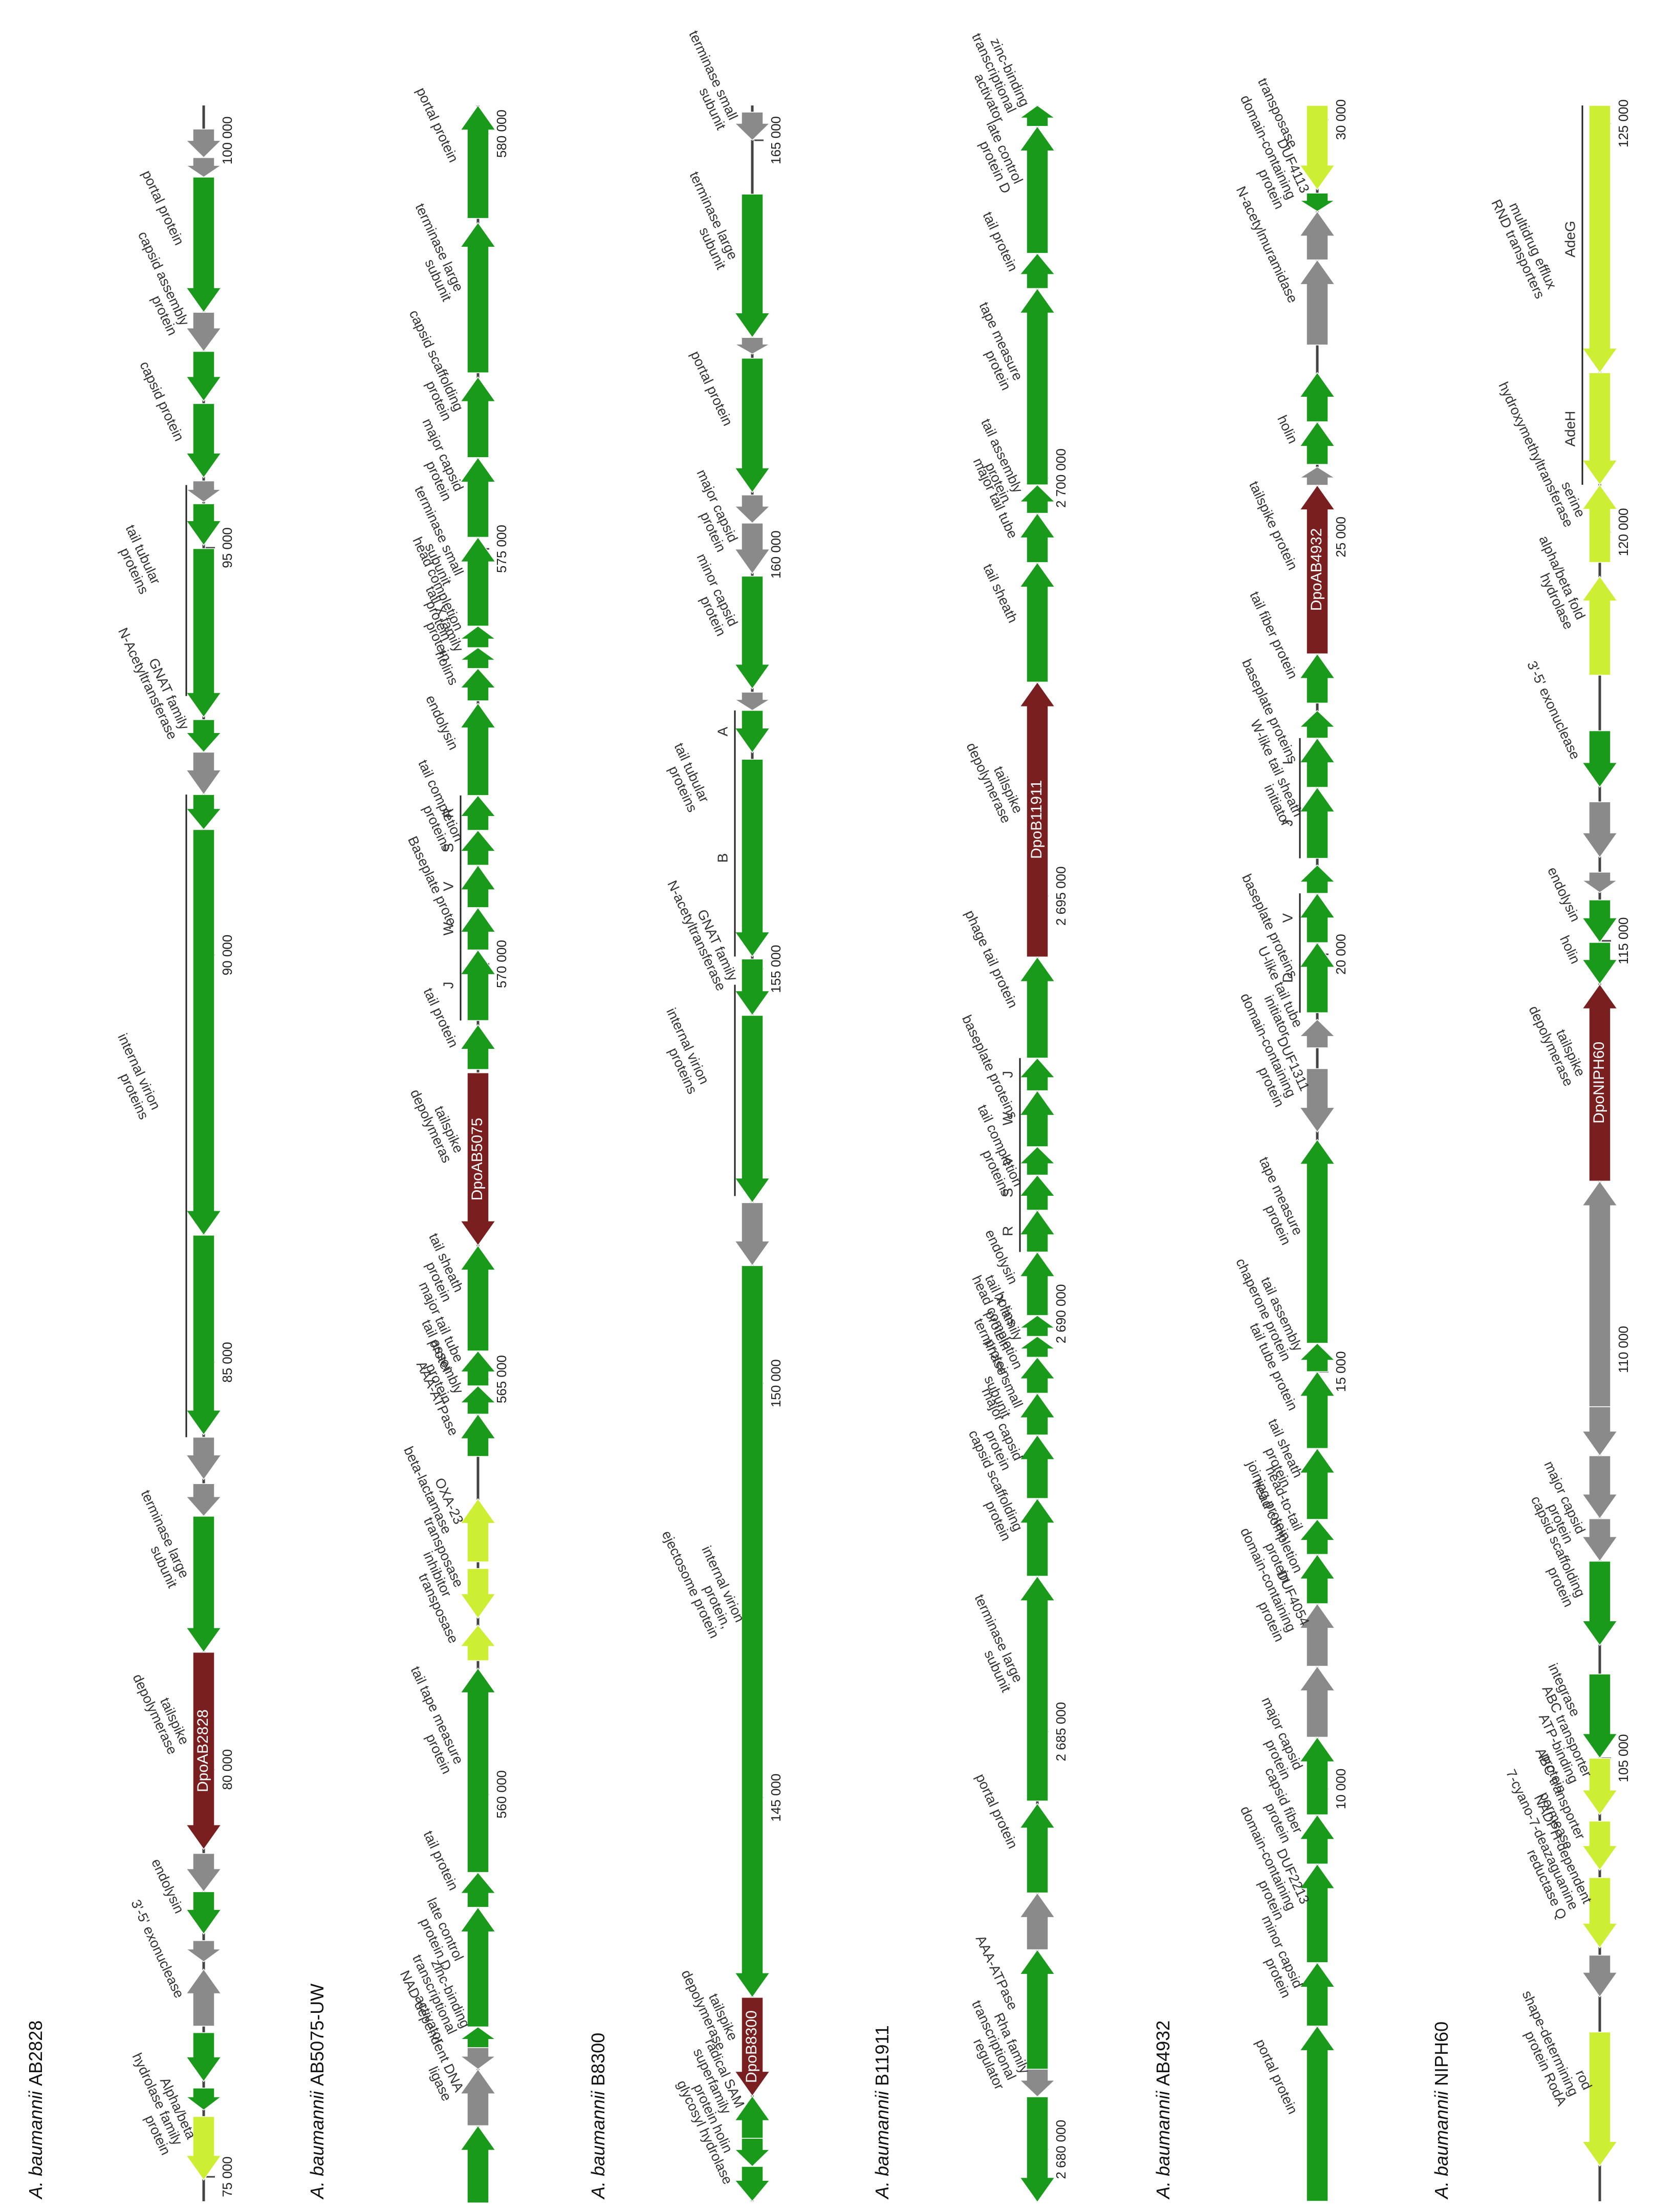 This screenshot has height=2212, width=1653. I want to click on tick-label: 565 000, so click(501, 1379).